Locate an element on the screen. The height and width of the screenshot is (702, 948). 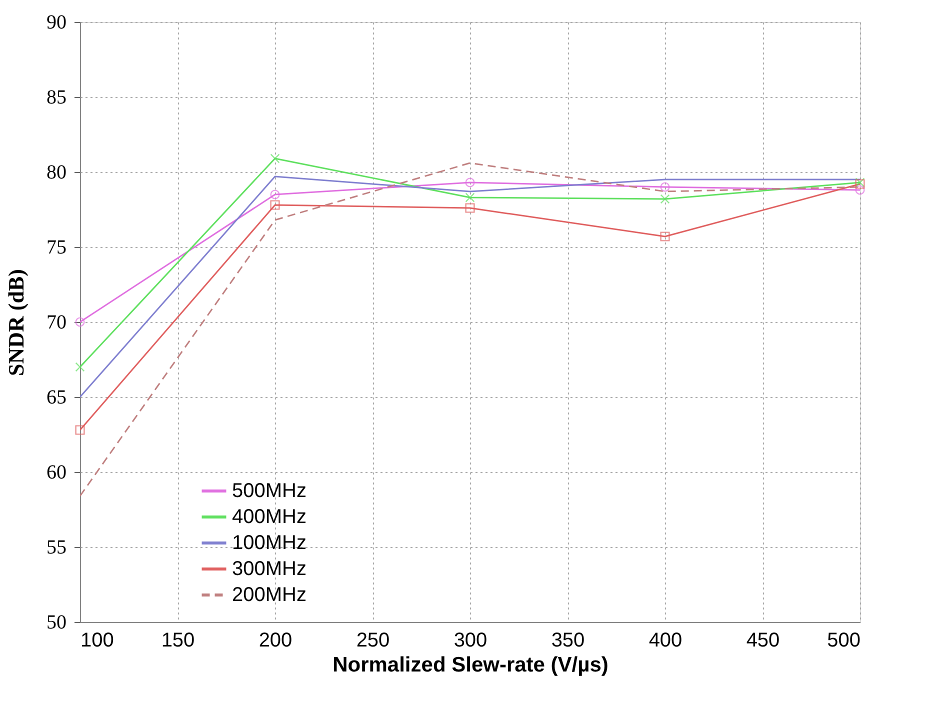
y-axis-title: SNDR (dB) is located at coordinates (16, 322).